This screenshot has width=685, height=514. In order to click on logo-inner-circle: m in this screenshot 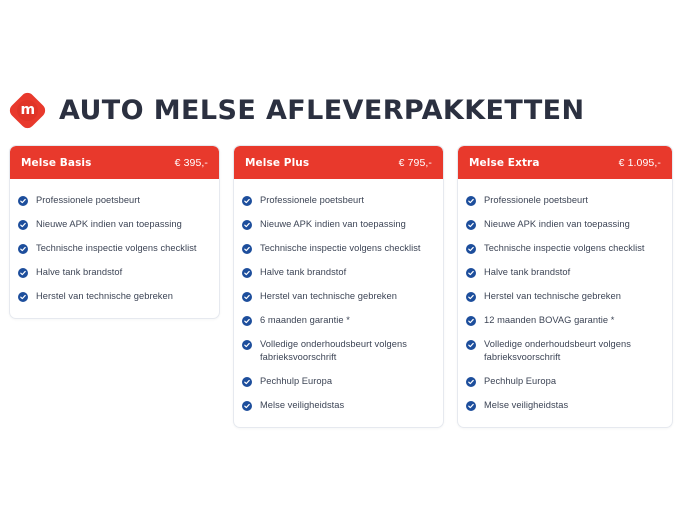, I will do `click(27, 110)`.